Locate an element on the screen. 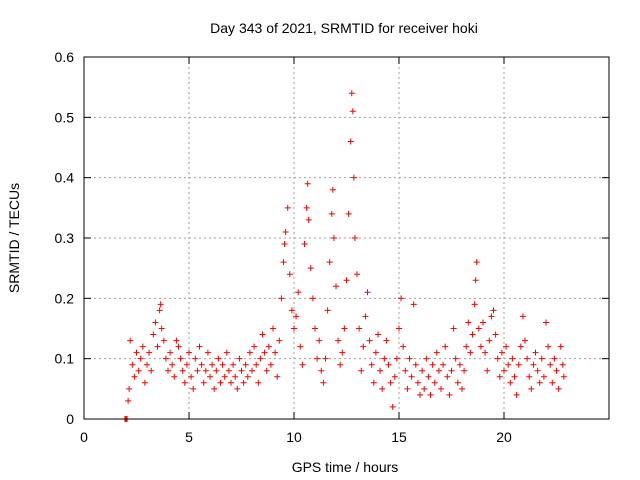 Image resolution: width=640 pixels, height=480 pixels. x-tick-label: 20 is located at coordinates (504, 437).